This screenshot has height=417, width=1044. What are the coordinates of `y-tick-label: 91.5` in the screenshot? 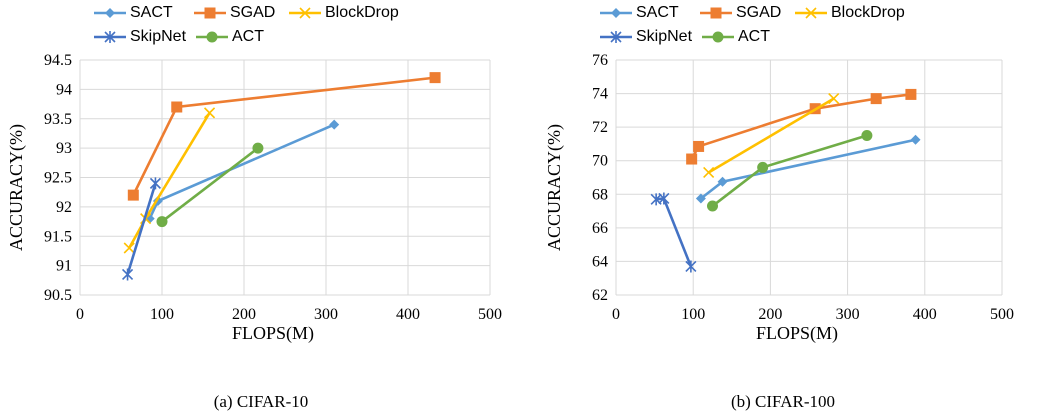 It's located at (58, 236).